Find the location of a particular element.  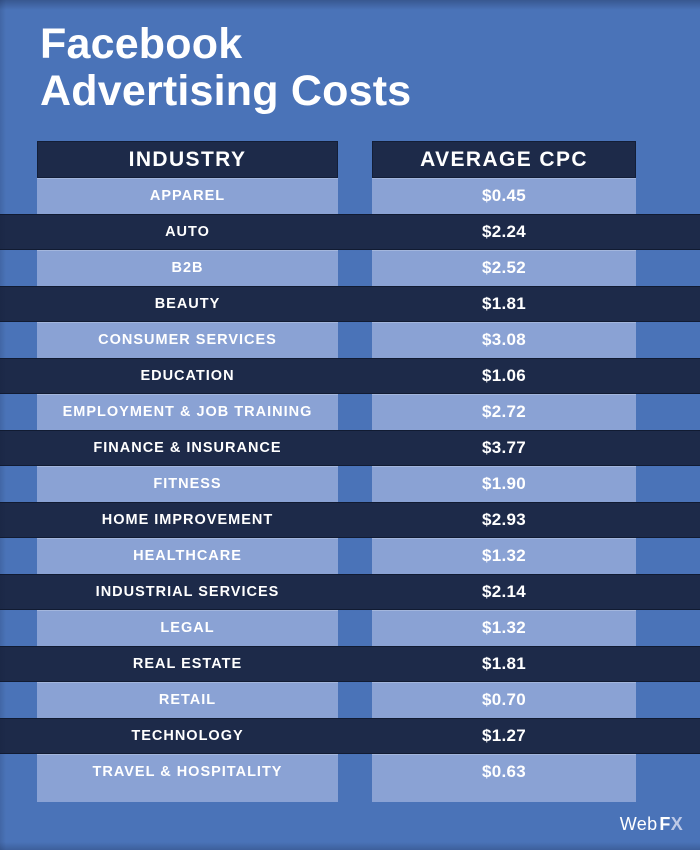

page-title: Facebook Advertising Costs is located at coordinates (225, 68).